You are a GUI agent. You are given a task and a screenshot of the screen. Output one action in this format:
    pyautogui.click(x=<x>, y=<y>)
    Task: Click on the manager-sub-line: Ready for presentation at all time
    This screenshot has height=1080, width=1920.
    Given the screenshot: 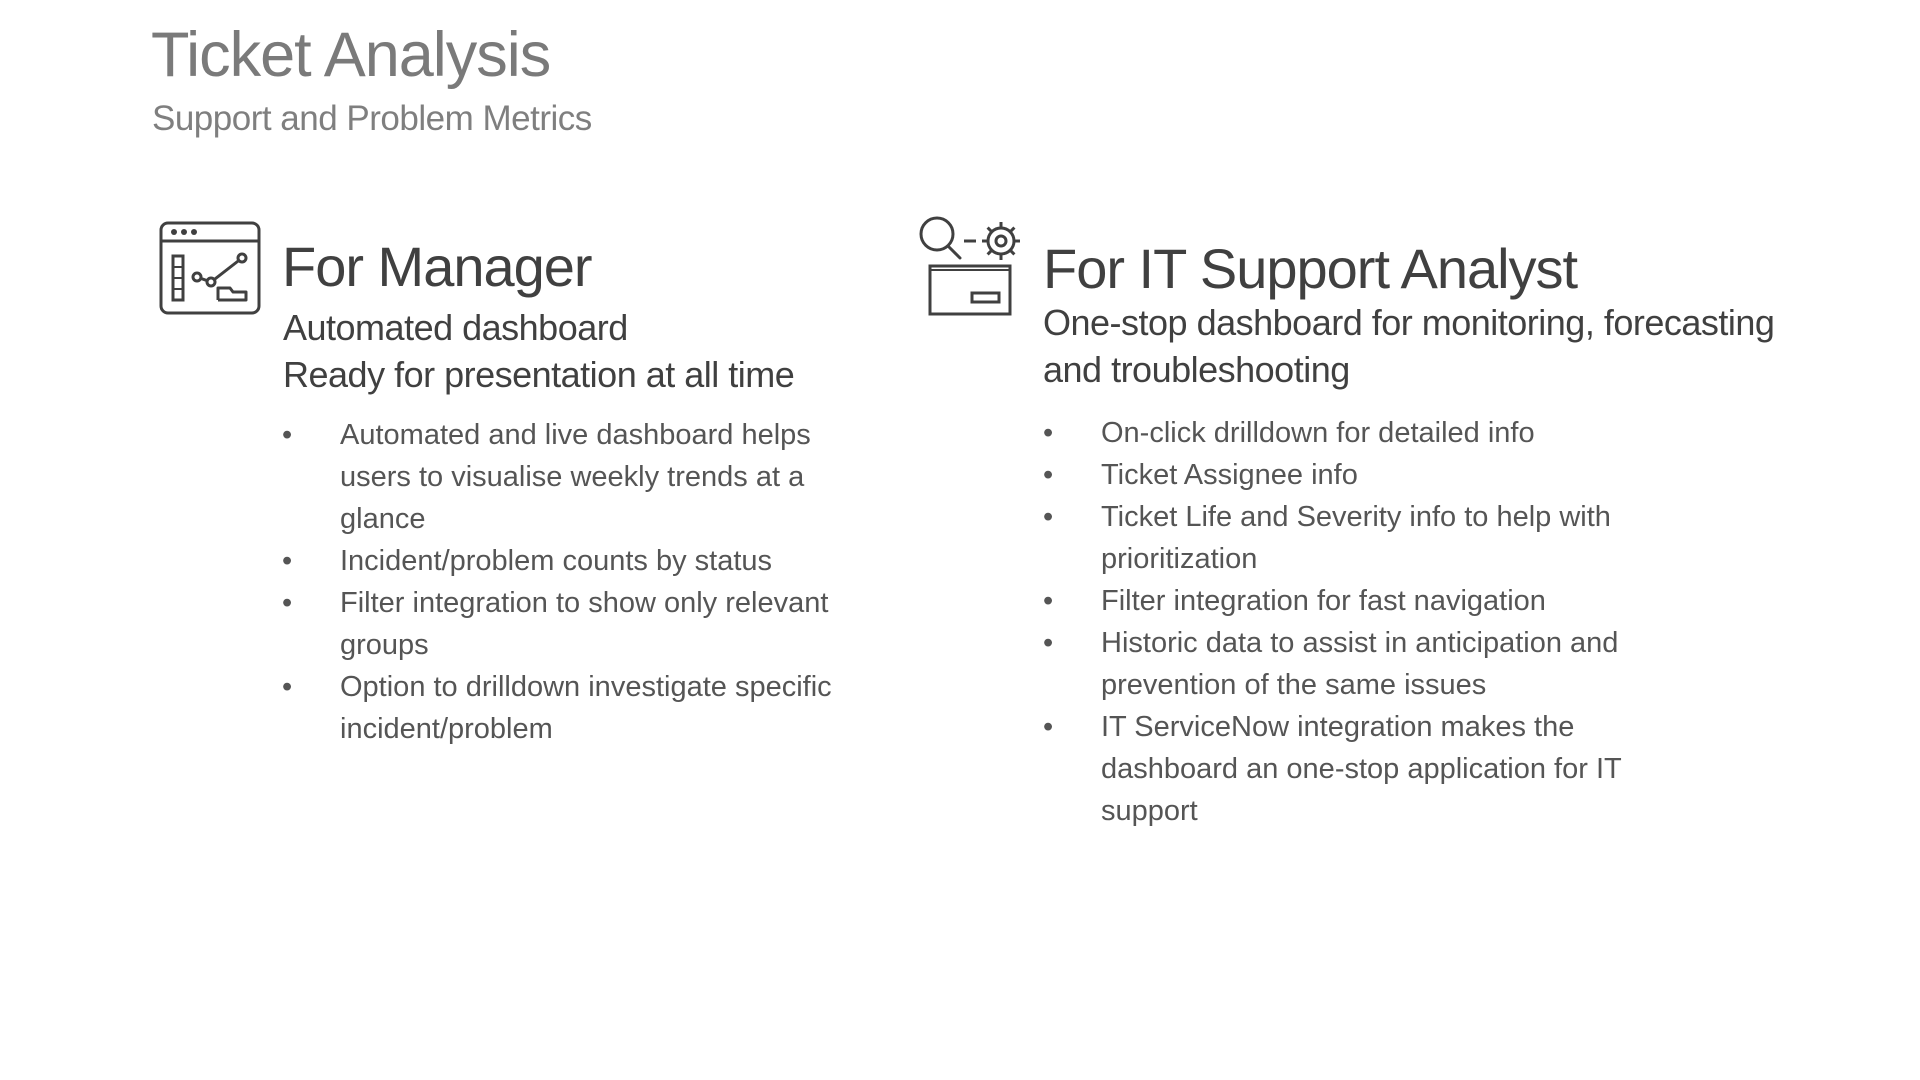 What is the action you would take?
    pyautogui.click(x=539, y=374)
    